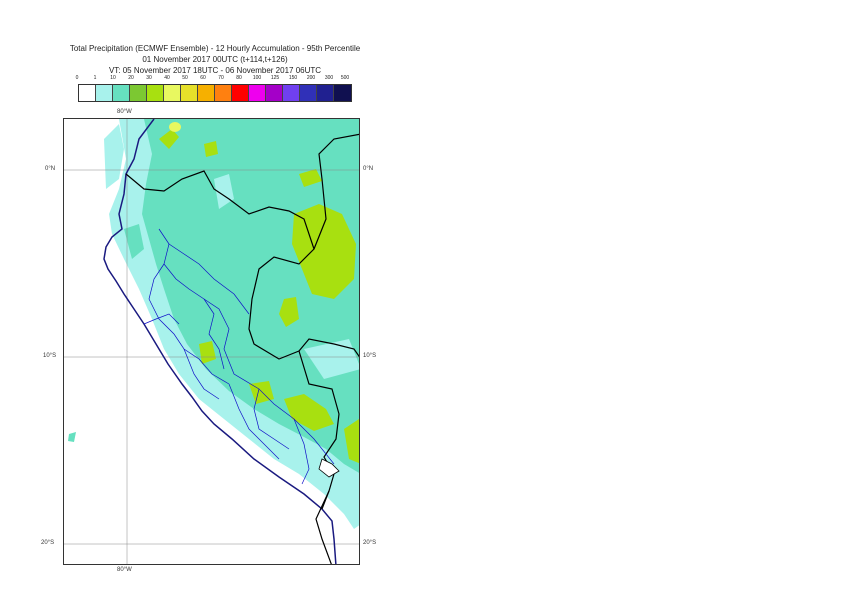  Describe the element at coordinates (368, 169) in the screenshot. I see `lat-label-right: 0°N` at that location.